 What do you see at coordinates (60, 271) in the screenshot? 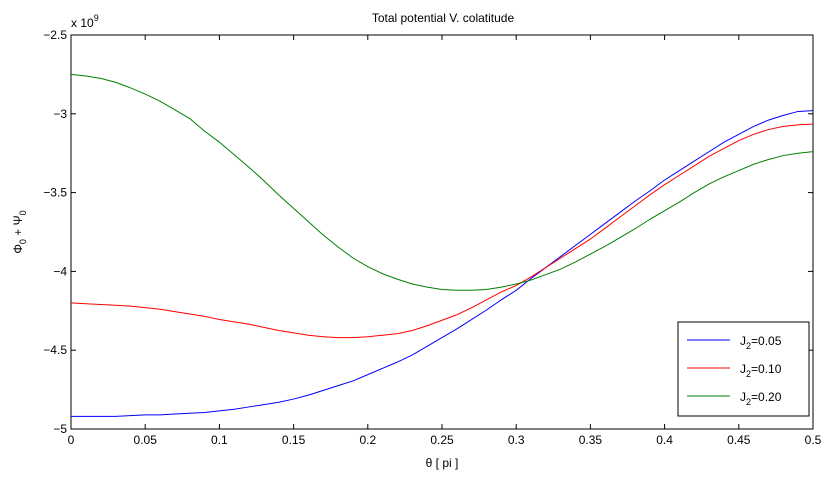
I see `y-tick-label: −4` at bounding box center [60, 271].